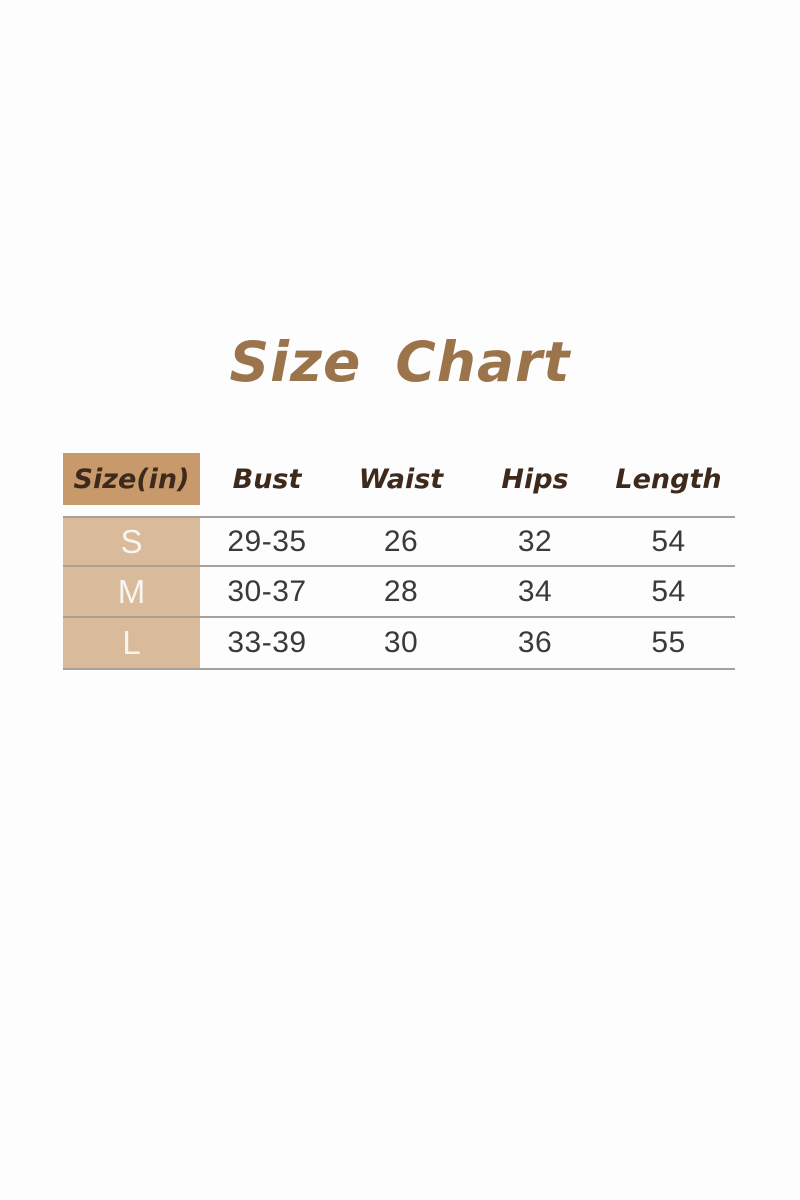 The width and height of the screenshot is (800, 1200). I want to click on hips-value-s: 32, so click(535, 541).